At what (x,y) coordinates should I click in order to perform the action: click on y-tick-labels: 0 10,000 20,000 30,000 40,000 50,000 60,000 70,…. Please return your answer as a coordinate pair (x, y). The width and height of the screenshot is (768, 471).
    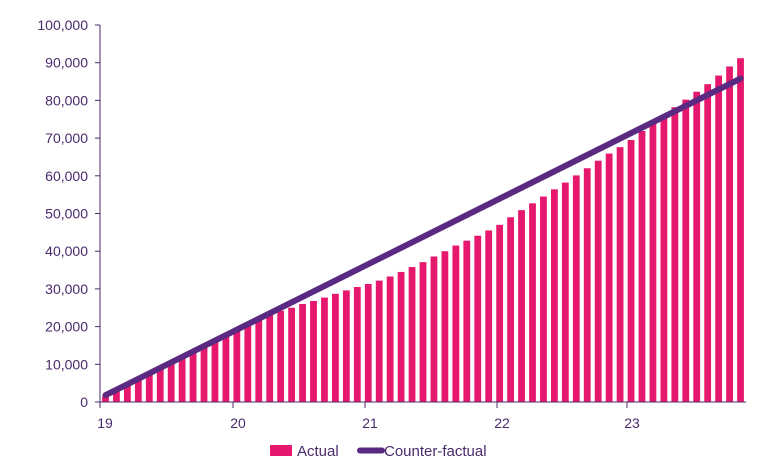
    Looking at the image, I should click on (62, 213).